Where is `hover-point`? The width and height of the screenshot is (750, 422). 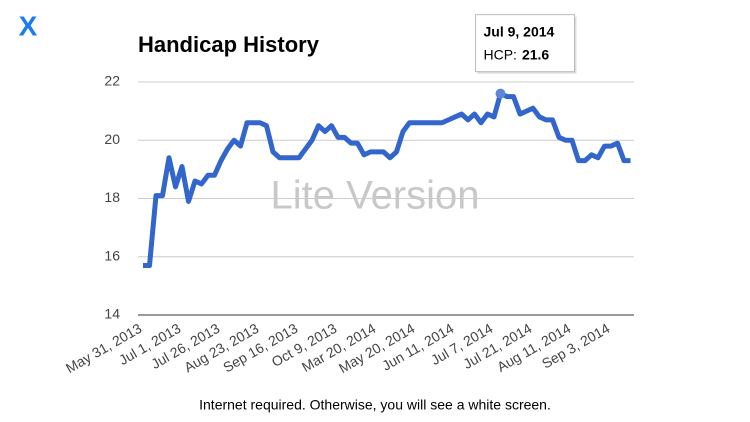
hover-point is located at coordinates (500, 93).